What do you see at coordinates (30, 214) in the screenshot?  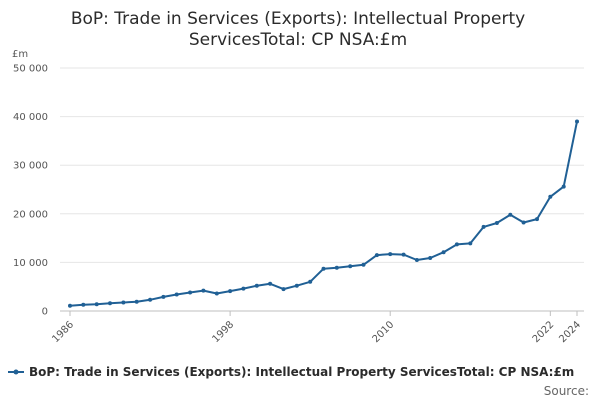 I see `y-tick-label: 20 000` at bounding box center [30, 214].